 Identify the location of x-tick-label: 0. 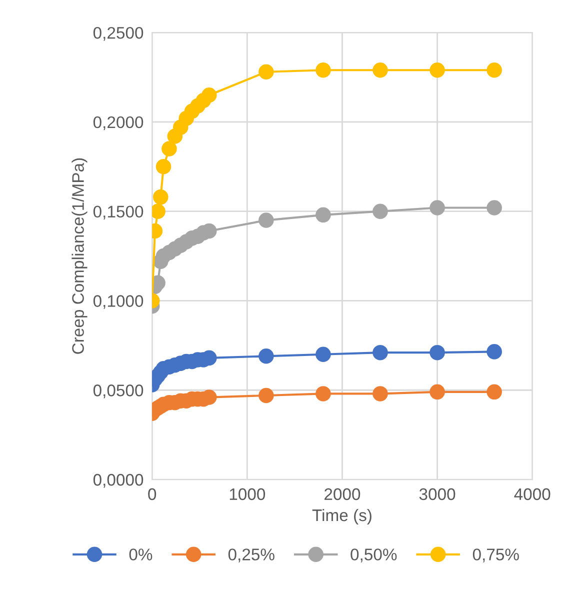
(152, 494).